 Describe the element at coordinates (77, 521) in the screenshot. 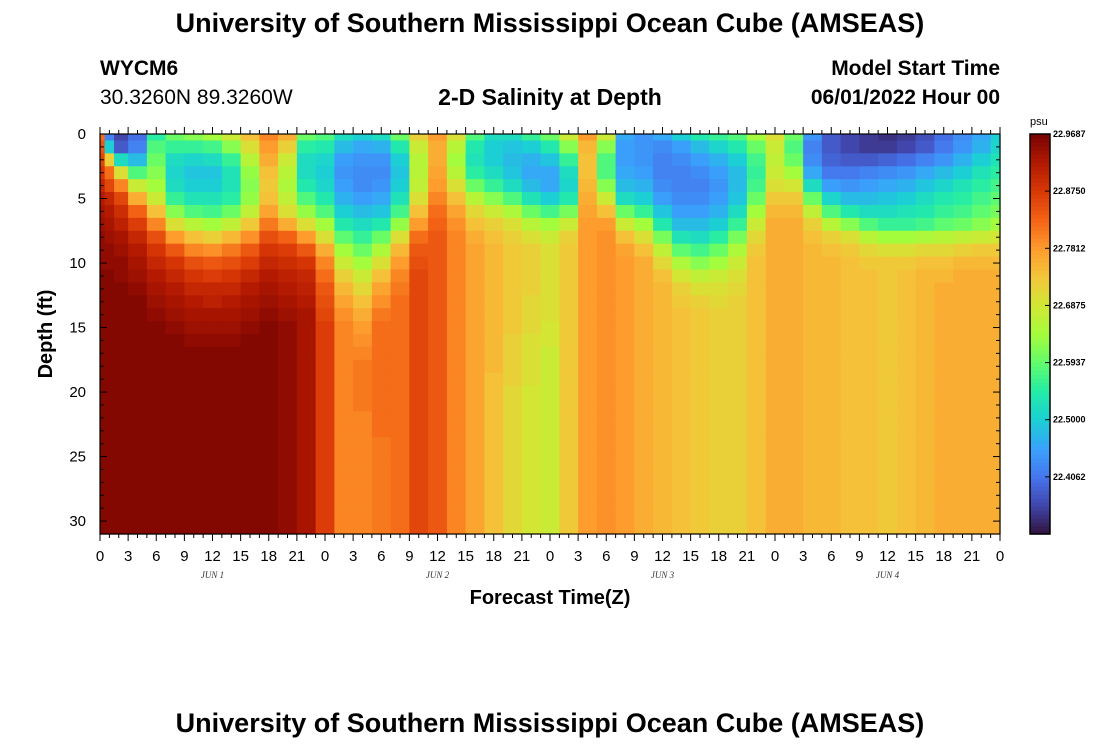

I see `y-tick-label: 30` at that location.